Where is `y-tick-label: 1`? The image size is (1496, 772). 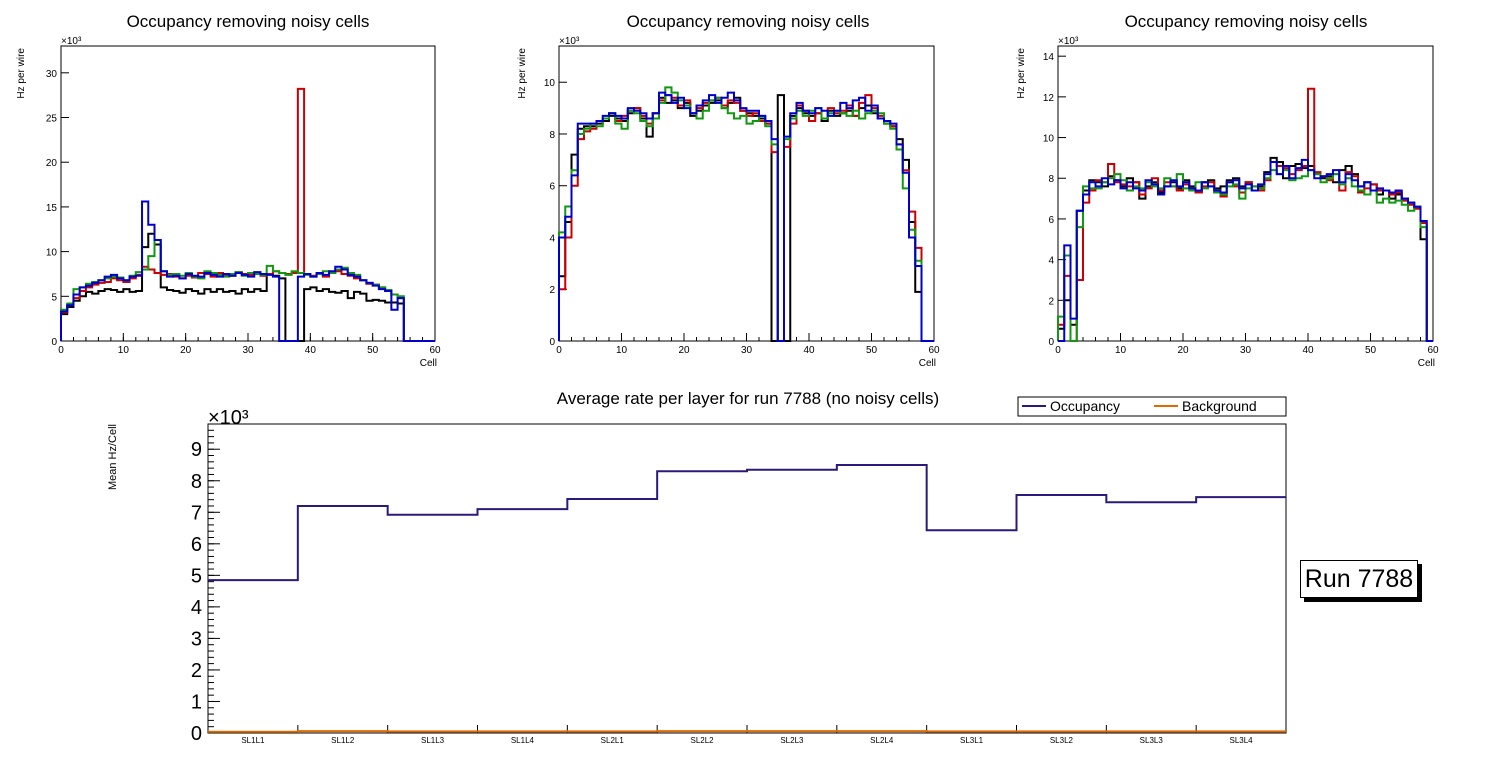 y-tick-label: 1 is located at coordinates (196, 702).